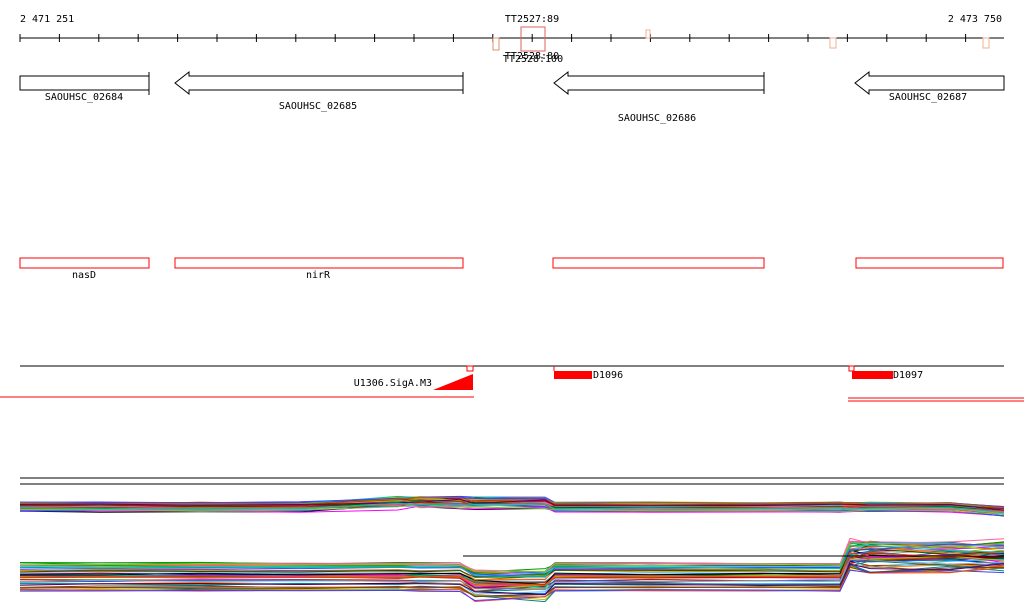 The image size is (1024, 611). Describe the element at coordinates (512, 83) in the screenshot. I see `gene-track` at that location.